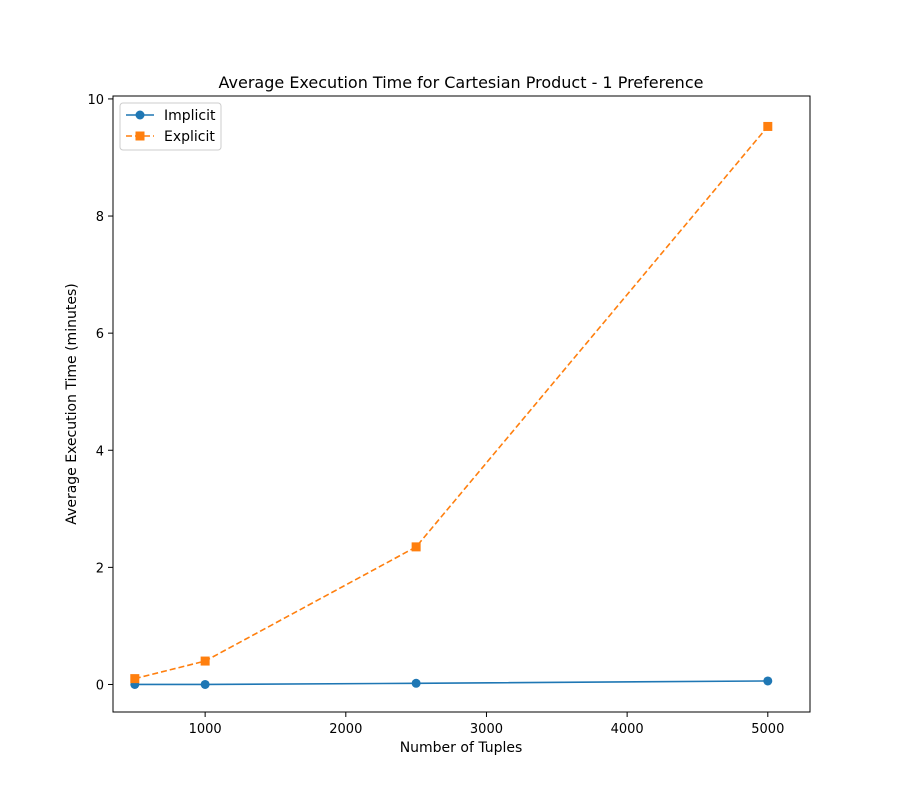  I want to click on y-axis-label: Average Execution Time (minutes), so click(72, 403).